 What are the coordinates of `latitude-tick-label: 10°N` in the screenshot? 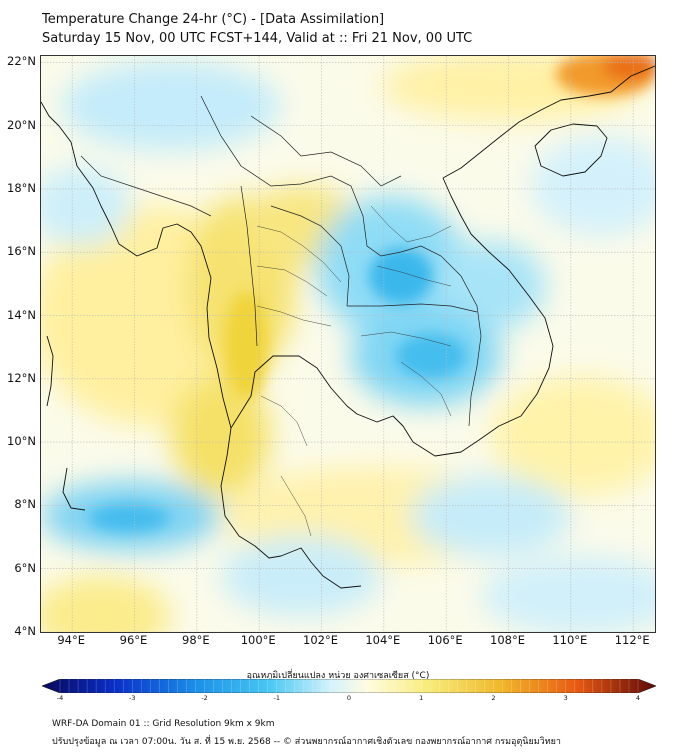 It's located at (21, 441).